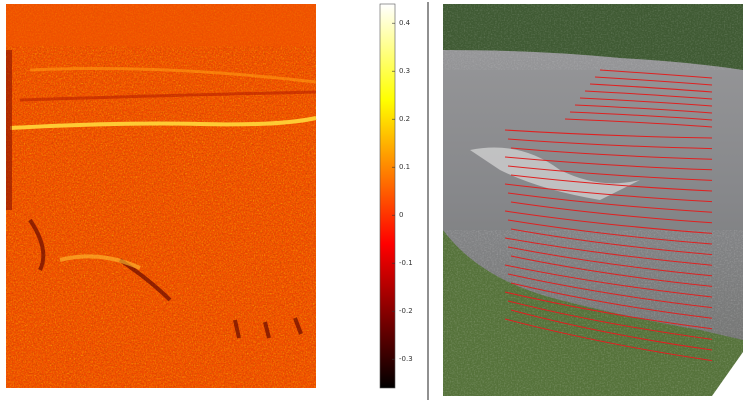 This screenshot has width=743, height=402. Describe the element at coordinates (406, 359) in the screenshot. I see `colorbar-tick-label: -0.3` at that location.